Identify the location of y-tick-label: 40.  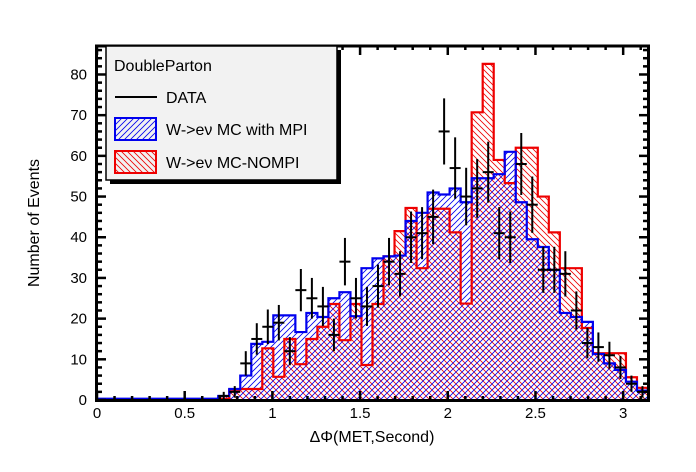
(78, 237).